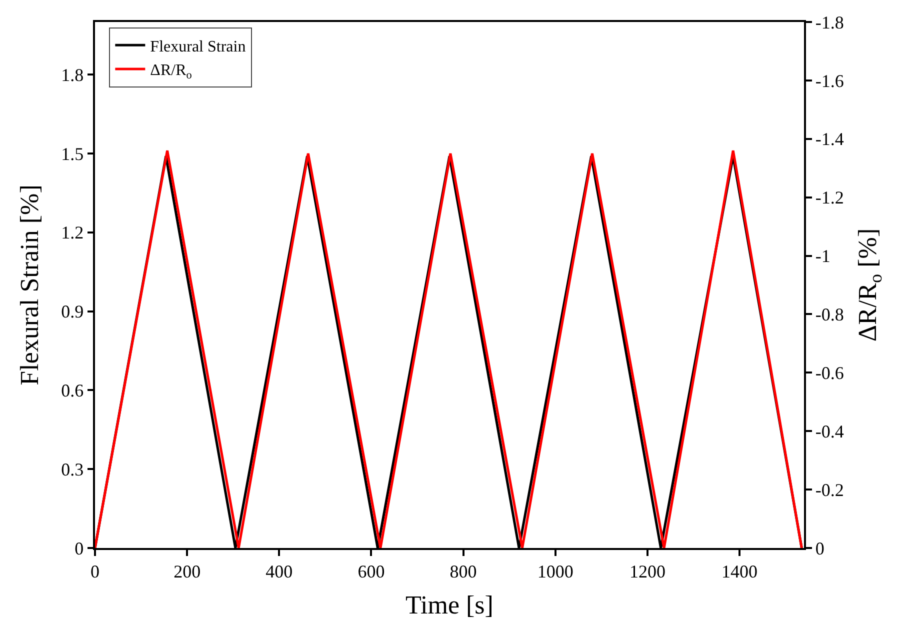 Image resolution: width=909 pixels, height=633 pixels. Describe the element at coordinates (822, 256) in the screenshot. I see `y2-tick-label: -1` at that location.